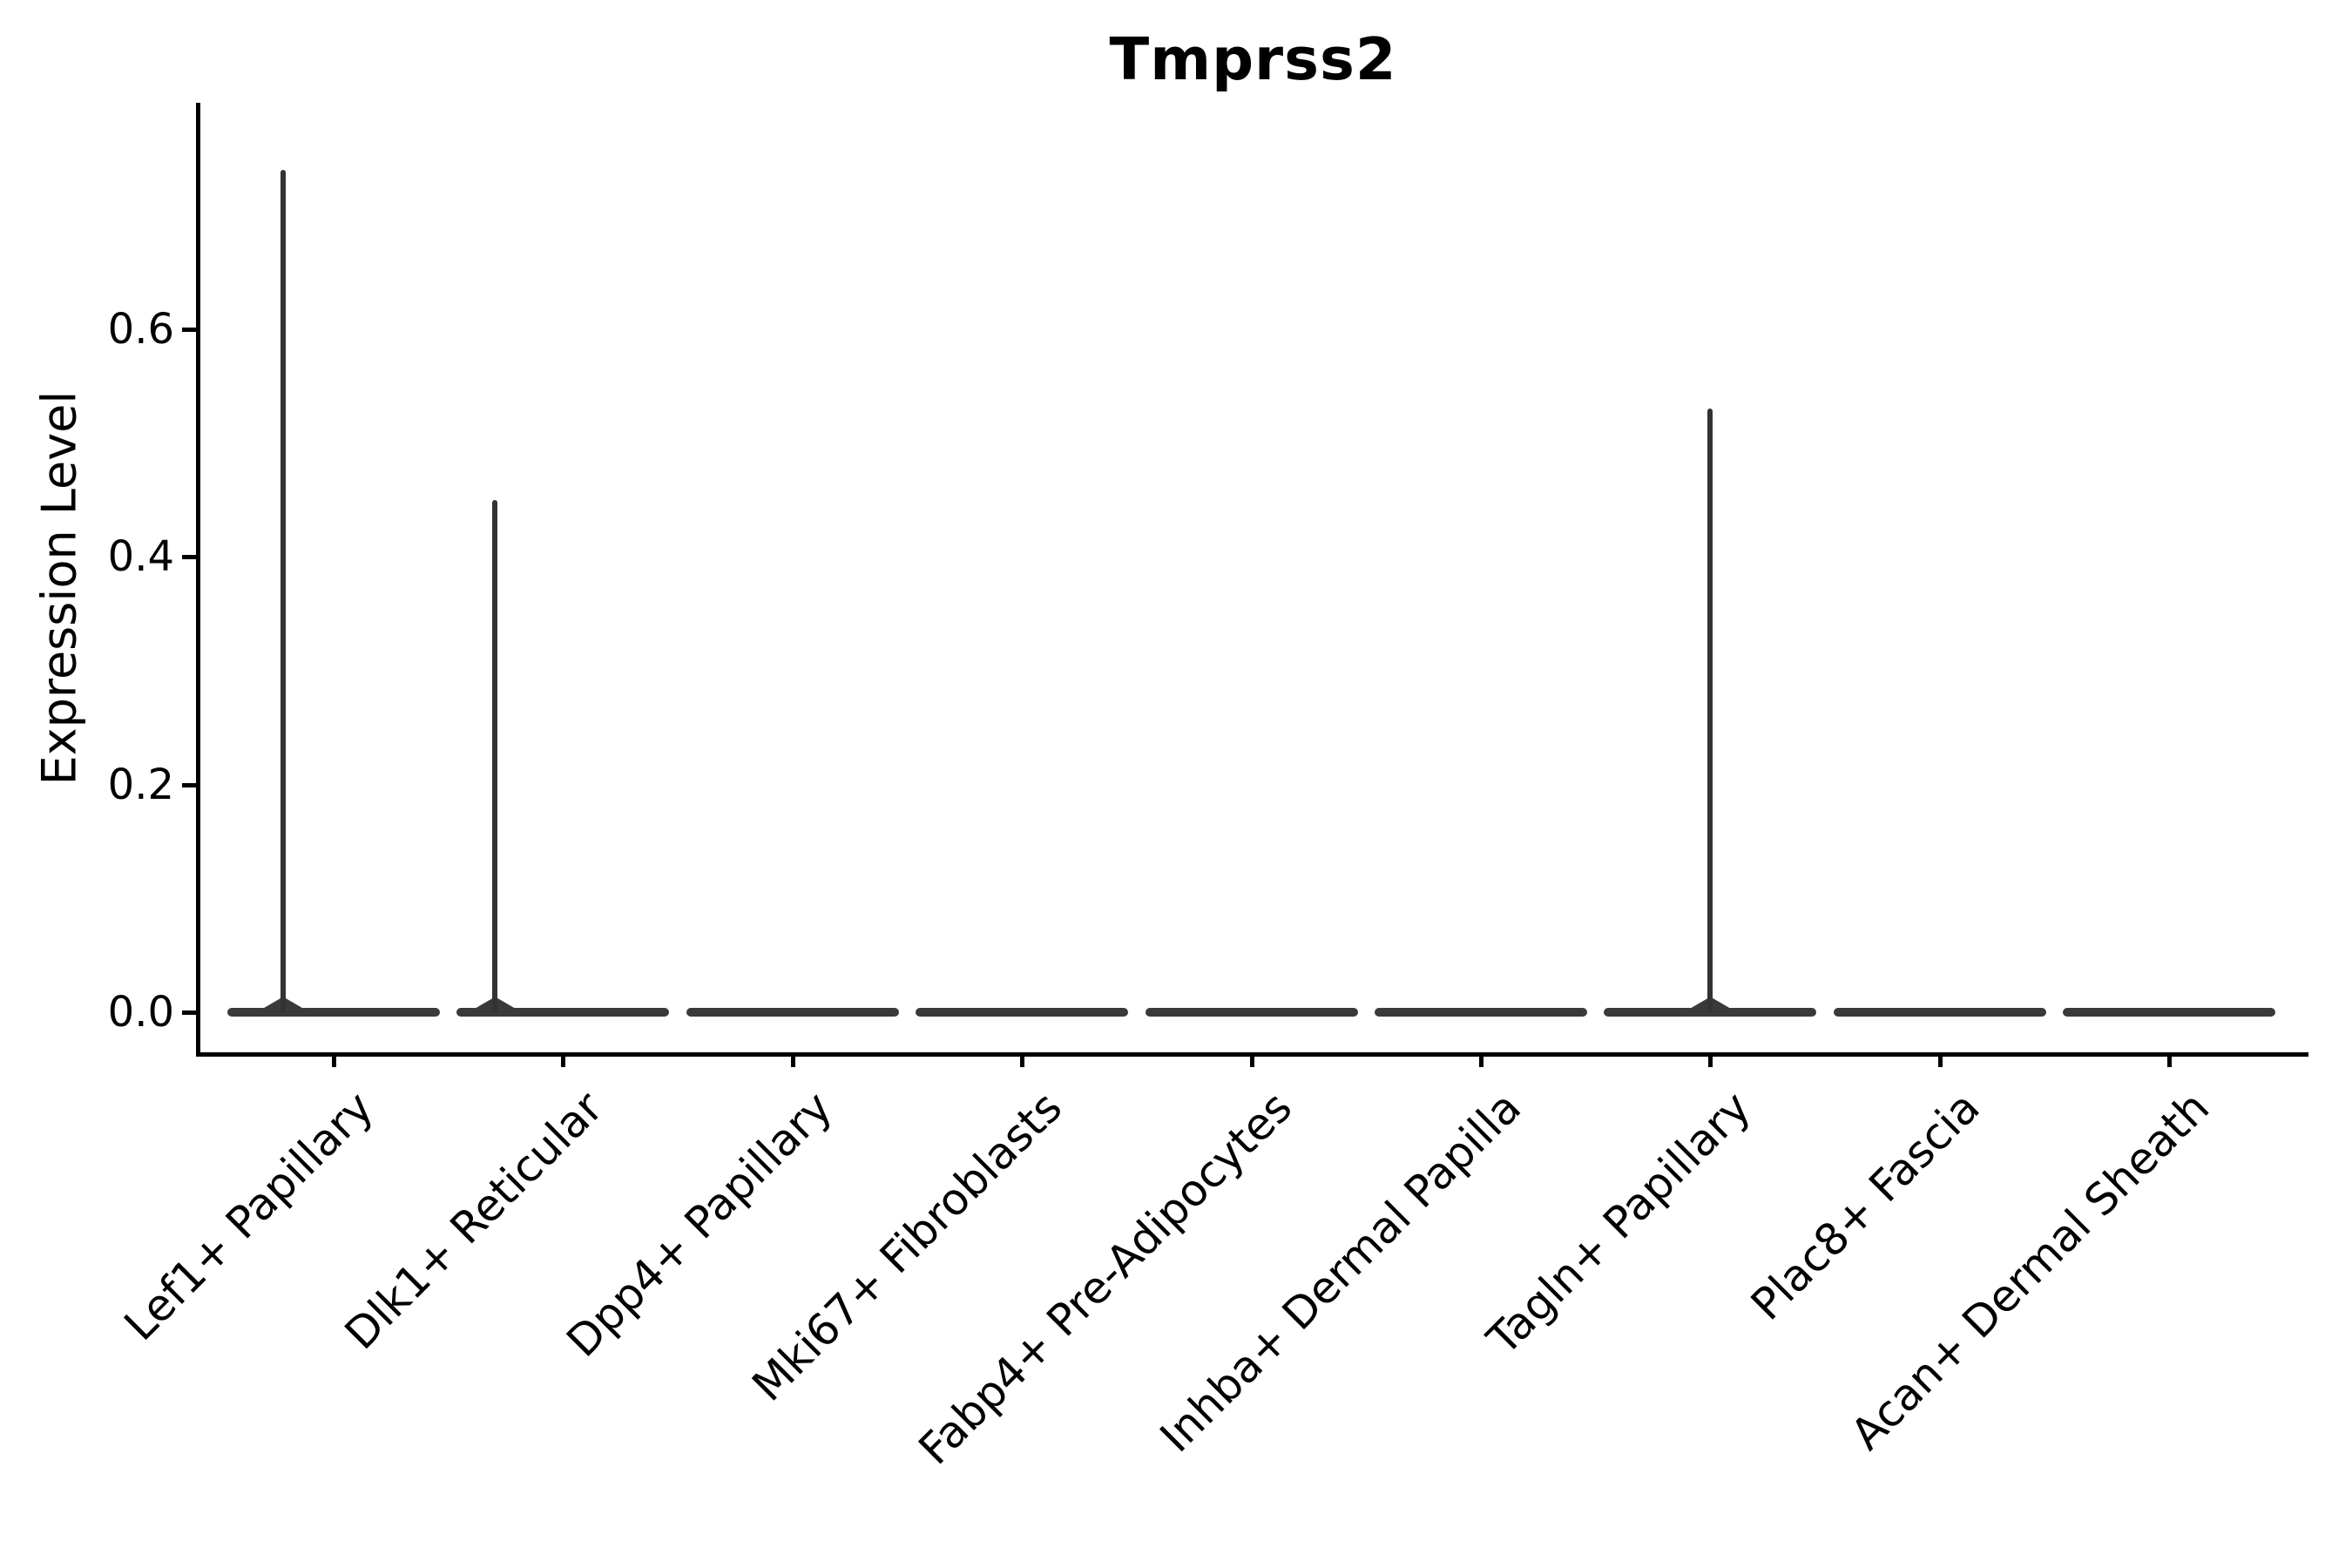 This screenshot has height=1568, width=2352. Describe the element at coordinates (198, 580) in the screenshot. I see `y-axis-spine` at that location.